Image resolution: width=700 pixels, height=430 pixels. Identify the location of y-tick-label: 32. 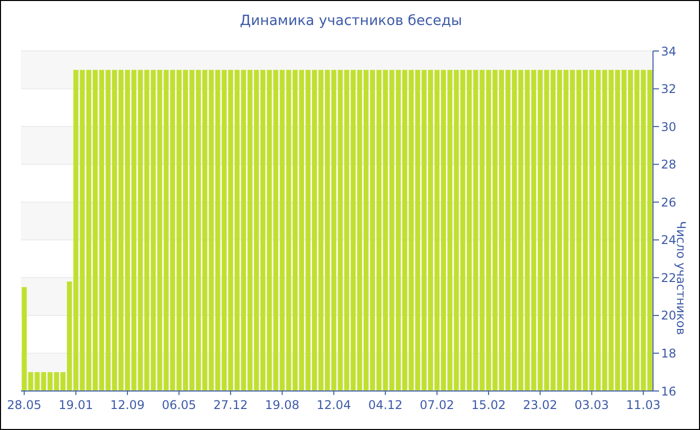
(668, 89).